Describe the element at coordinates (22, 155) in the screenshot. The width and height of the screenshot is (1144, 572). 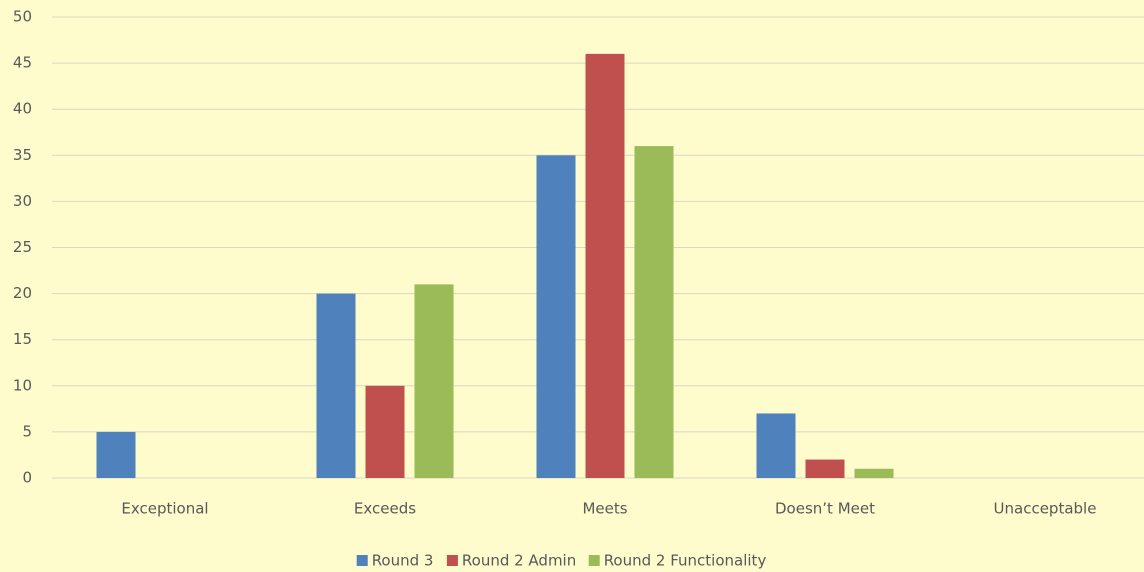
I see `y-tick-label: 35` at that location.